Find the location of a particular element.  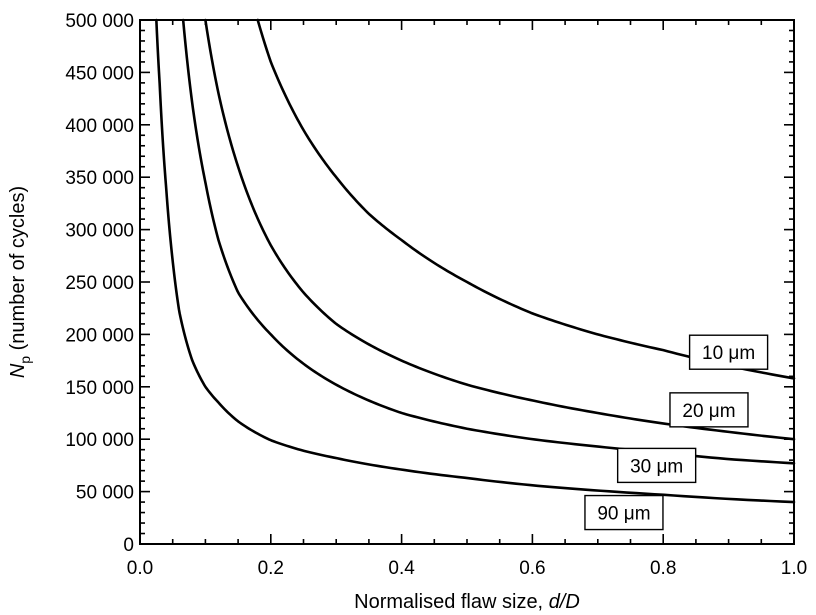

series-label-30-m: 30 μm is located at coordinates (656, 465).